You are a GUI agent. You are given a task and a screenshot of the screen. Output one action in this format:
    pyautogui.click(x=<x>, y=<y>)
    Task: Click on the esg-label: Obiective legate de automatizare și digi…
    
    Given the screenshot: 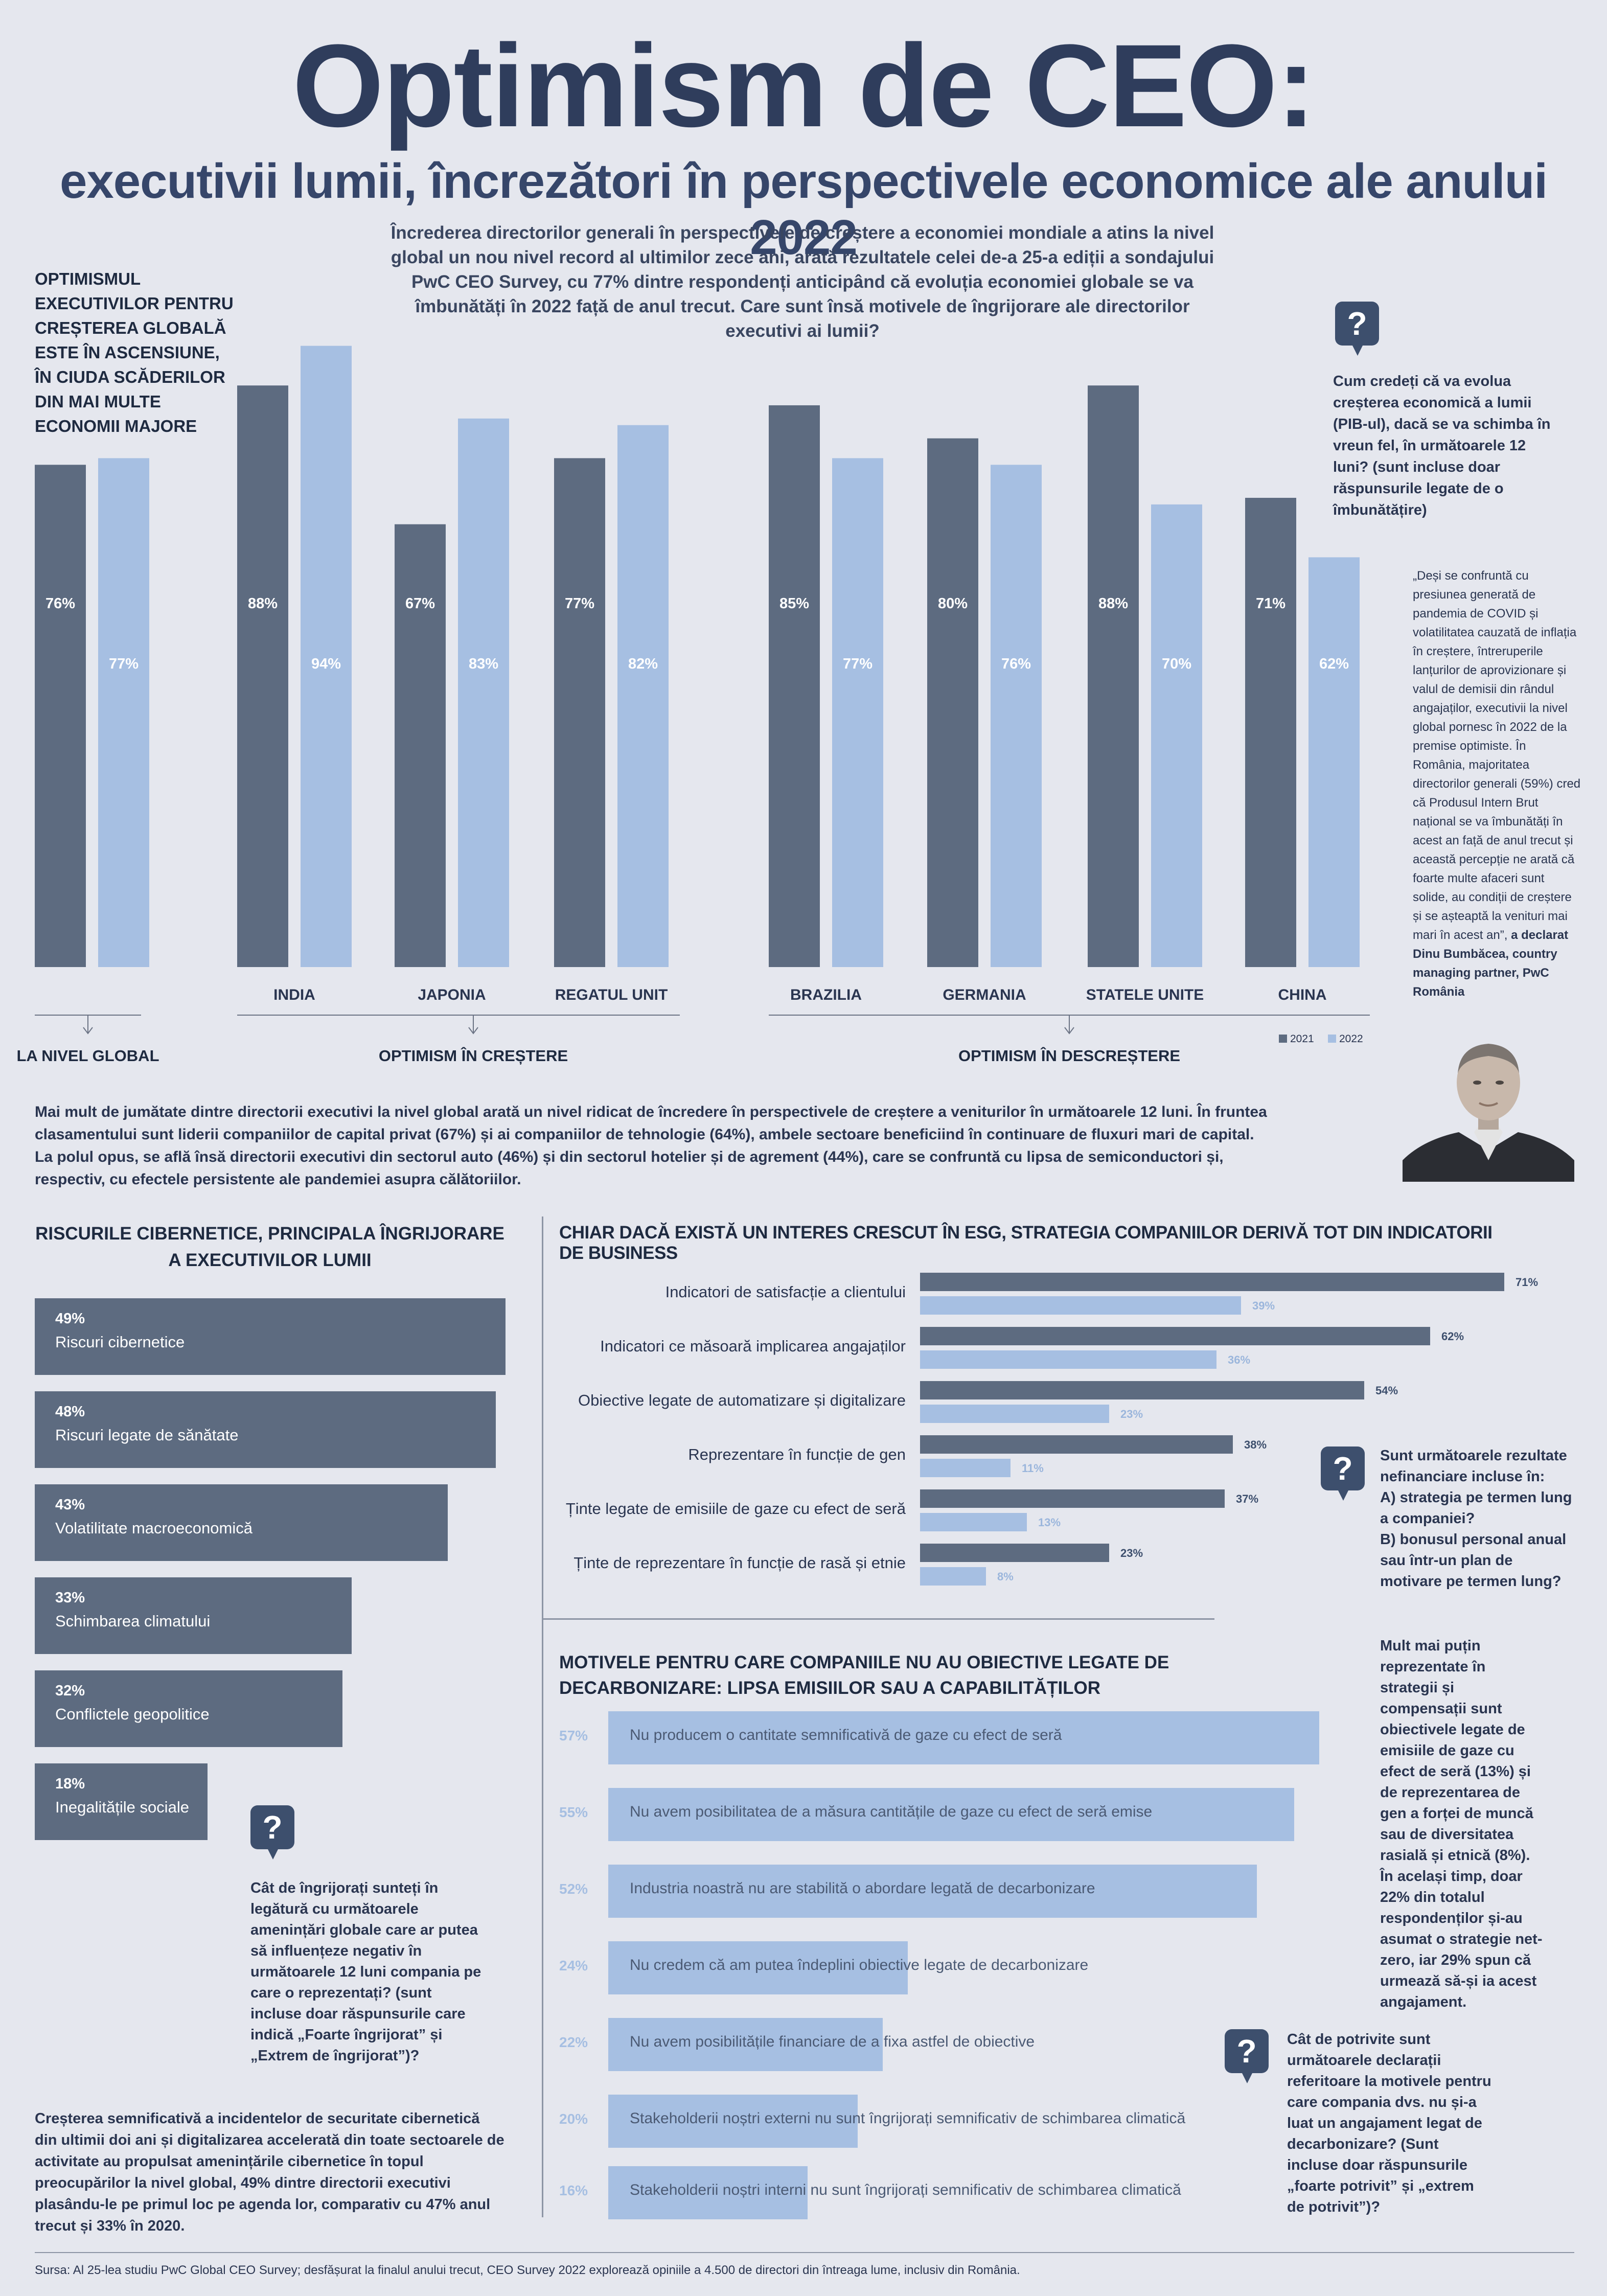 What is the action you would take?
    pyautogui.click(x=742, y=1400)
    